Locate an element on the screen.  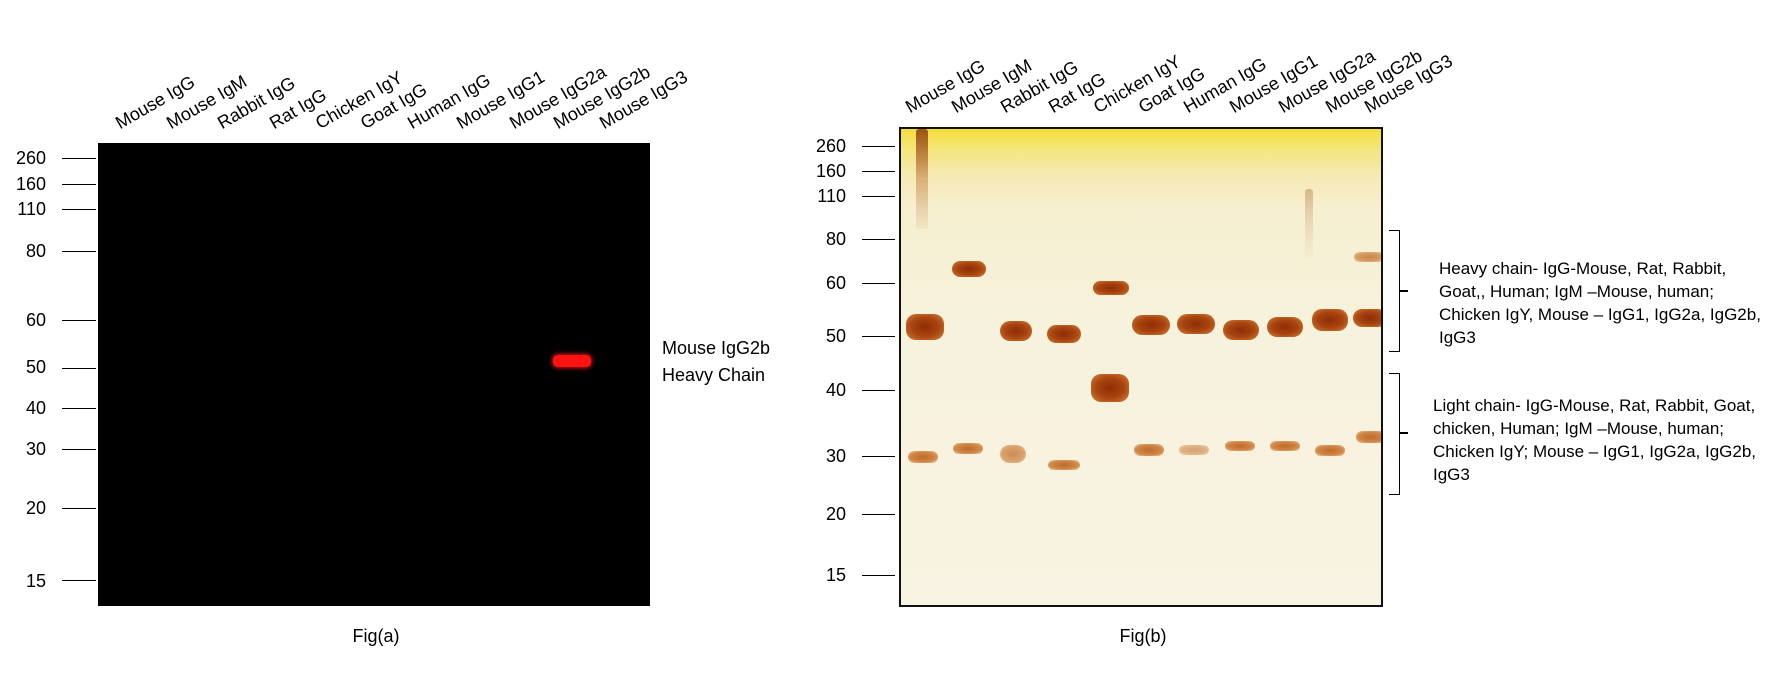
heavy-chain-band-mouse-igg2a is located at coordinates (1285, 327).